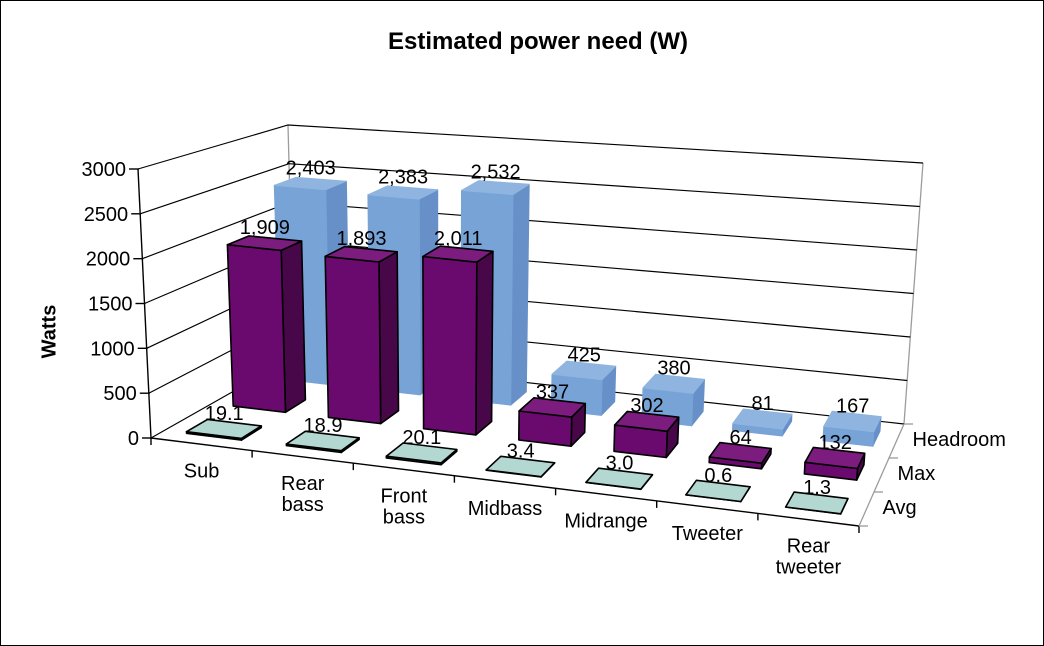  What do you see at coordinates (112, 349) in the screenshot?
I see `value-axis-label: 1000` at bounding box center [112, 349].